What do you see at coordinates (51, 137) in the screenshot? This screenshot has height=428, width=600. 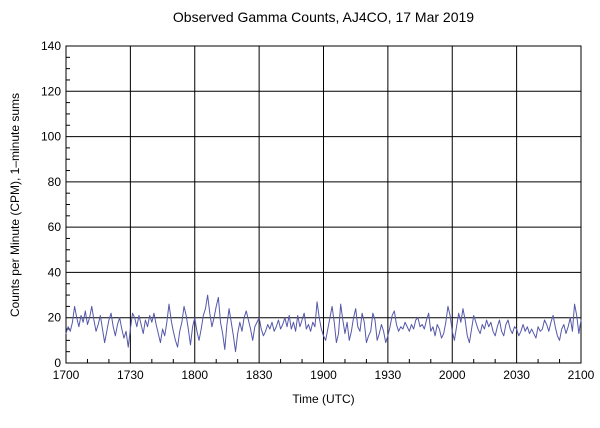 I see `y-tick-label: 100` at bounding box center [51, 137].